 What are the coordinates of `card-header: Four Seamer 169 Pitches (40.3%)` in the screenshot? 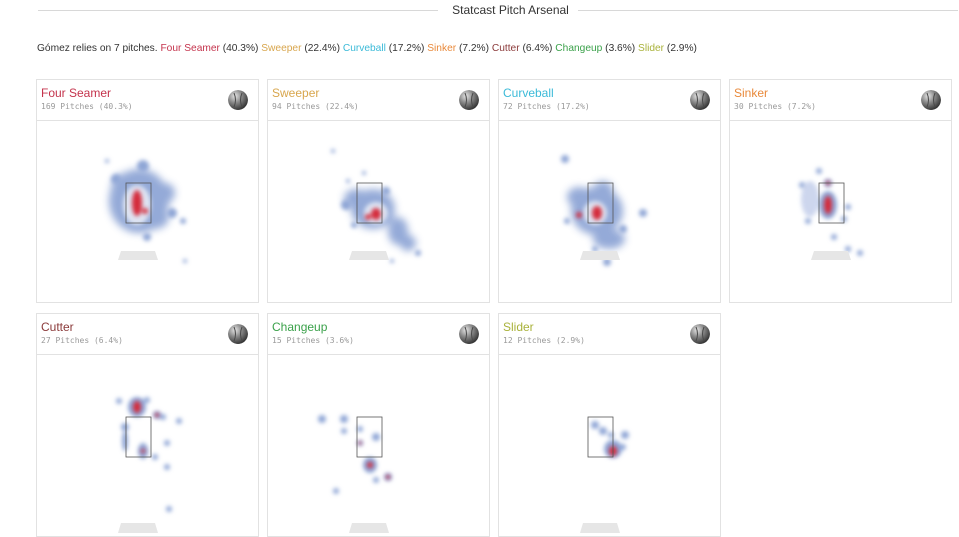 It's located at (147, 100).